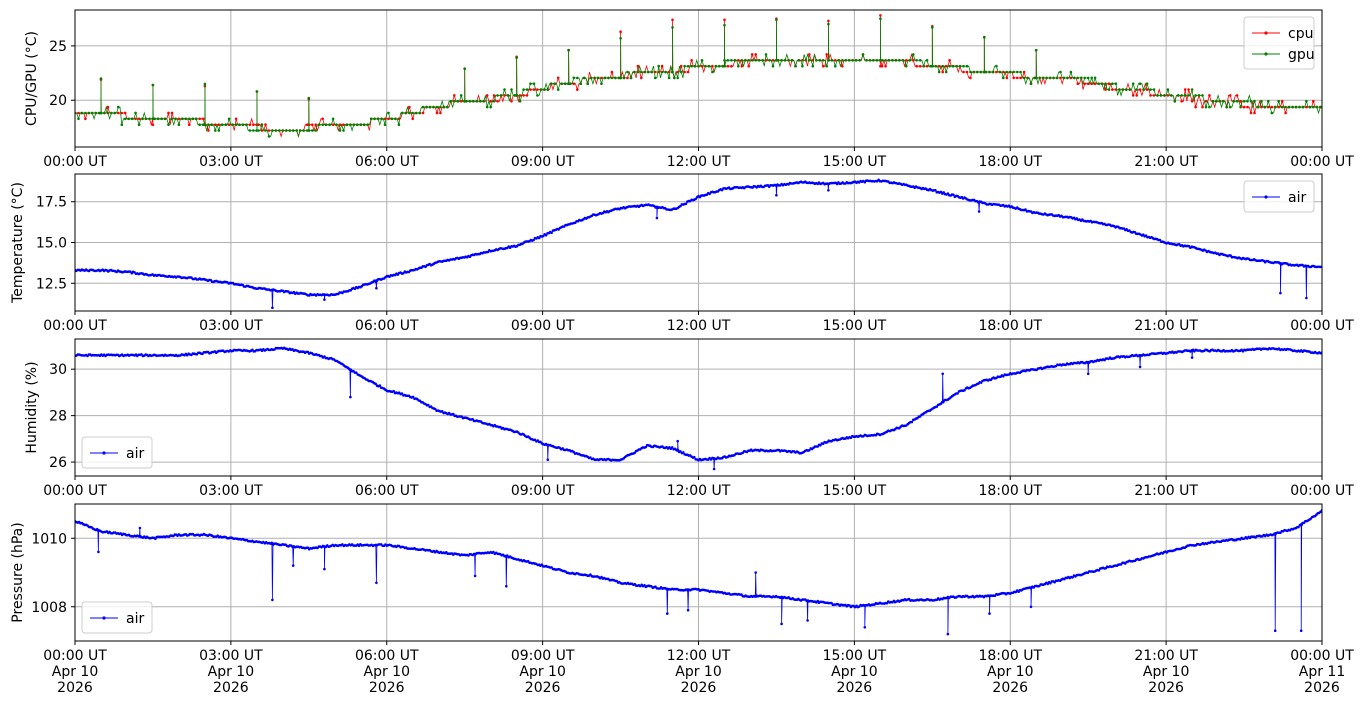 Image resolution: width=1363 pixels, height=707 pixels. What do you see at coordinates (543, 326) in the screenshot?
I see `x-tick-label: 09:00 UT` at bounding box center [543, 326].